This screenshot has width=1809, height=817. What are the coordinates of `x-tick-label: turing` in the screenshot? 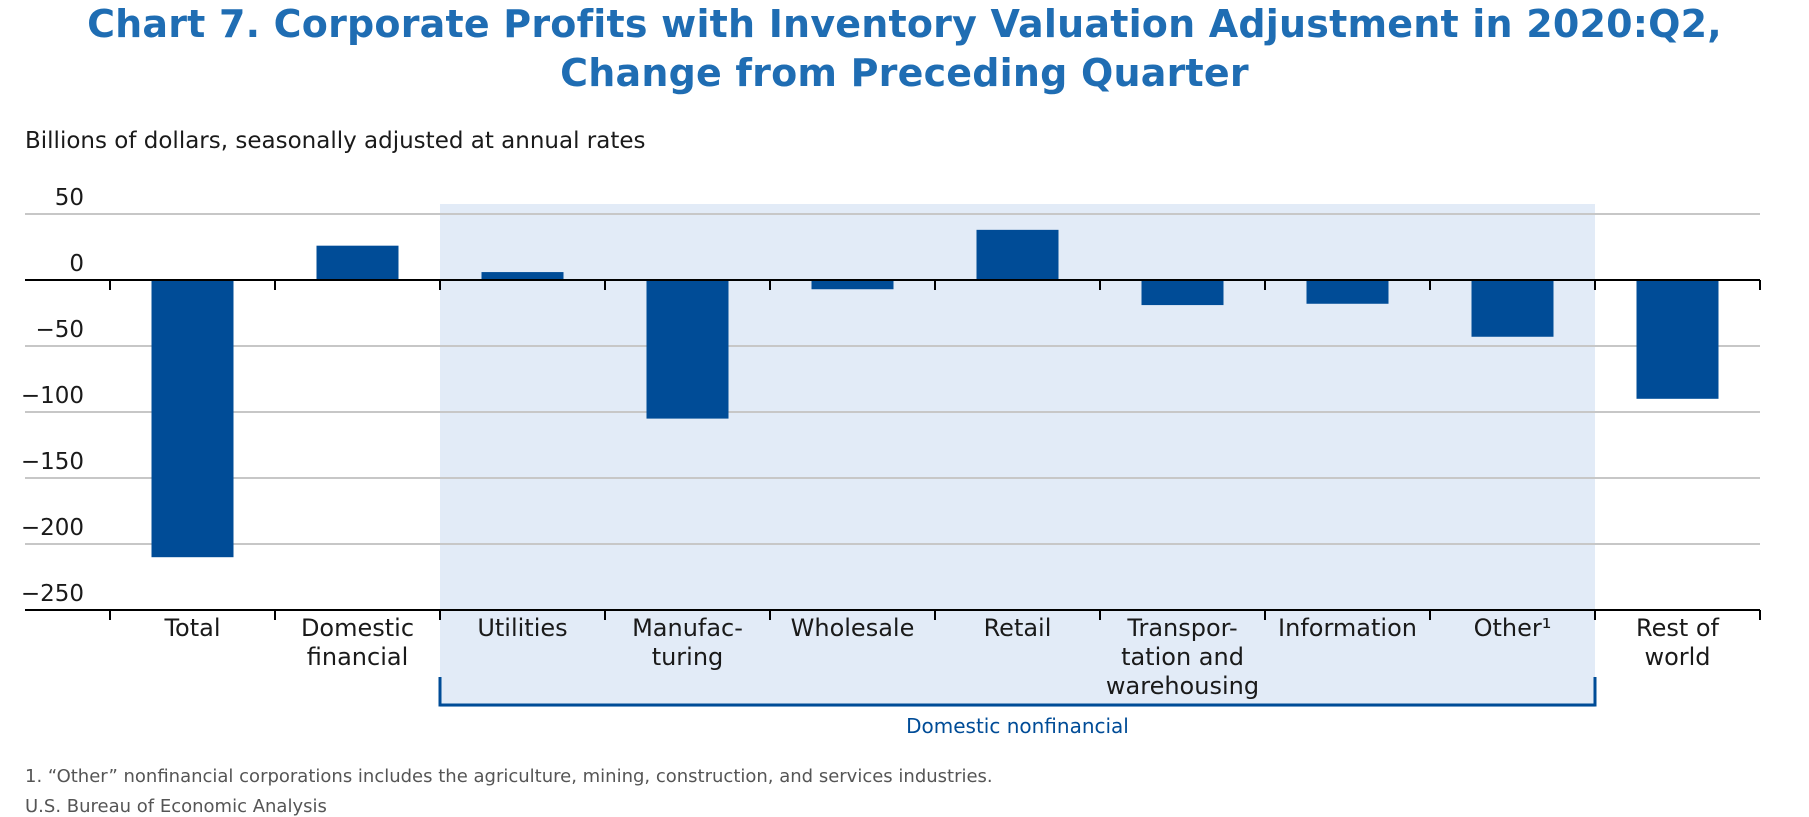 It's located at (688, 657).